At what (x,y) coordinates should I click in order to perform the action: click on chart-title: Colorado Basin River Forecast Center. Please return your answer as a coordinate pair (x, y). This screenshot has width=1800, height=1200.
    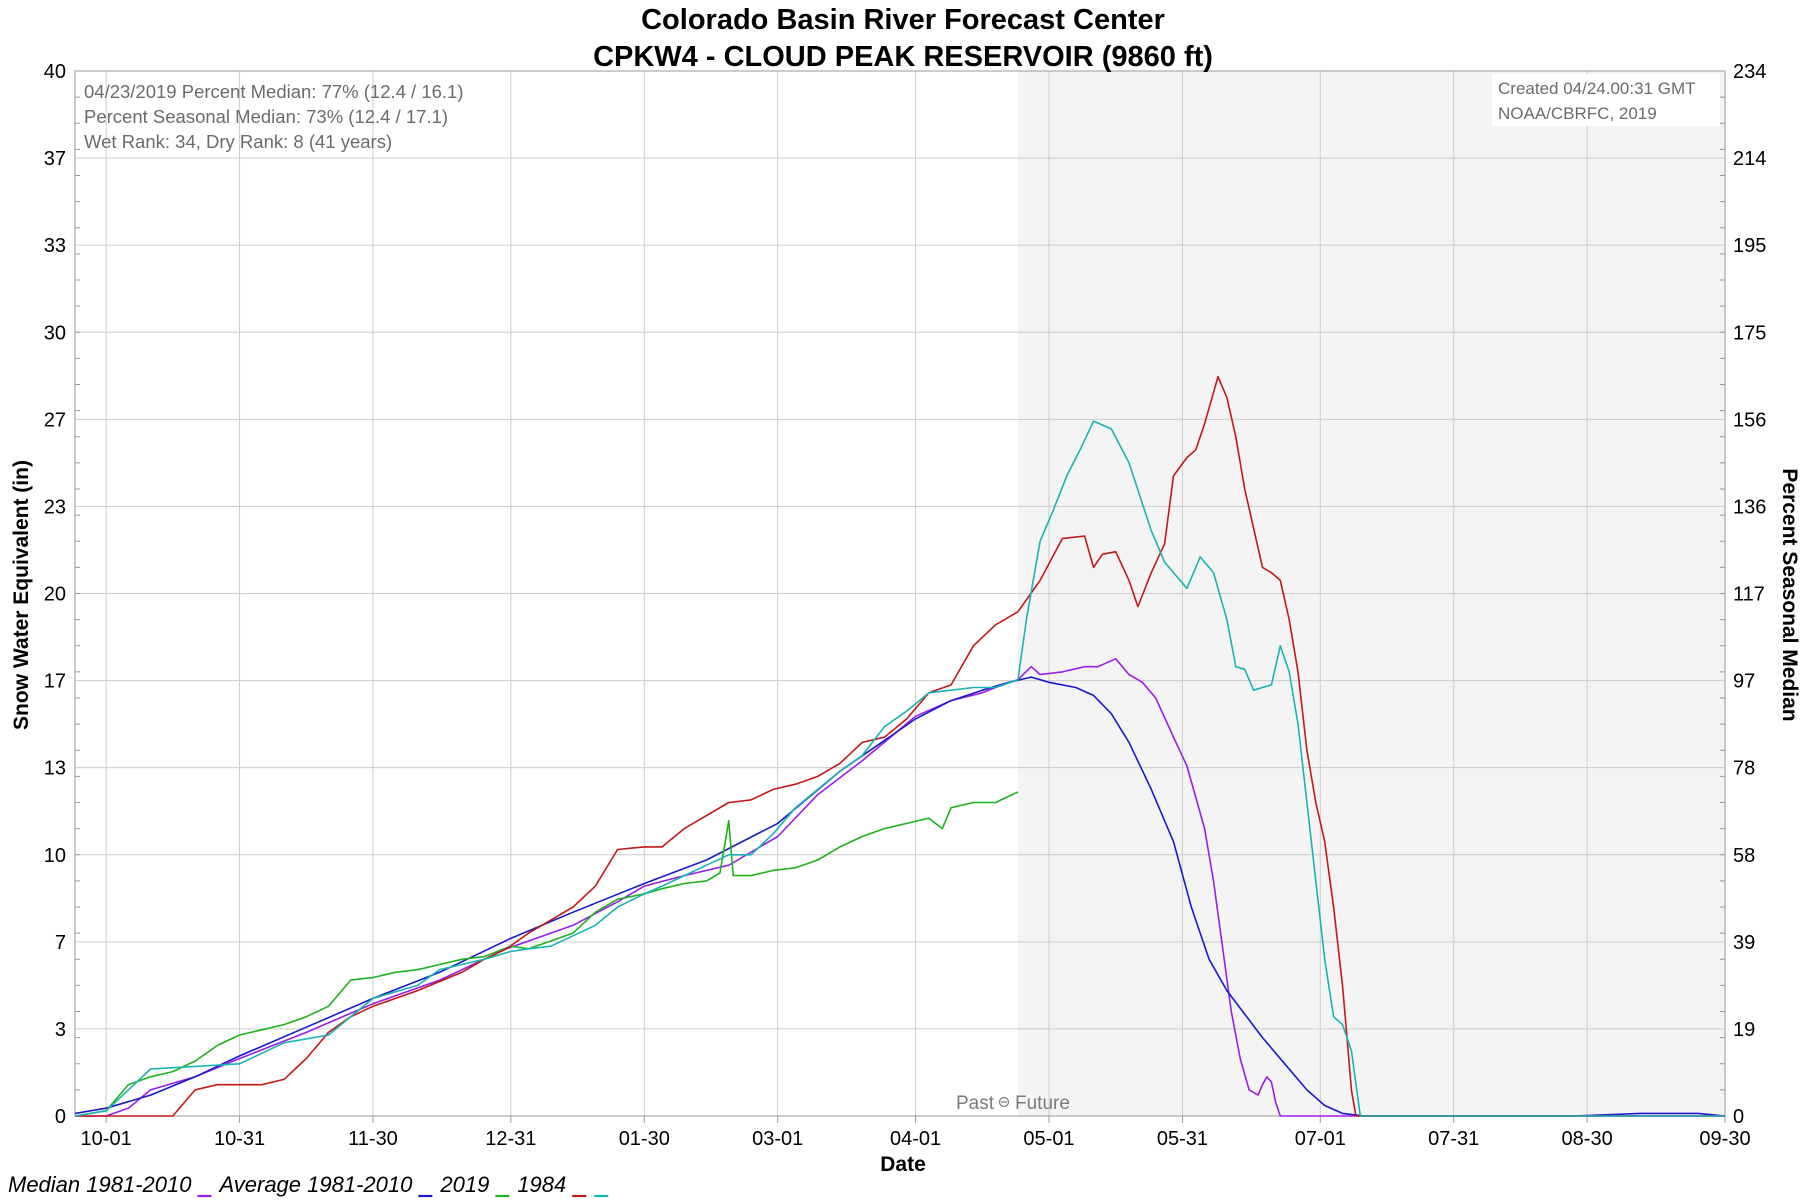
    Looking at the image, I should click on (903, 20).